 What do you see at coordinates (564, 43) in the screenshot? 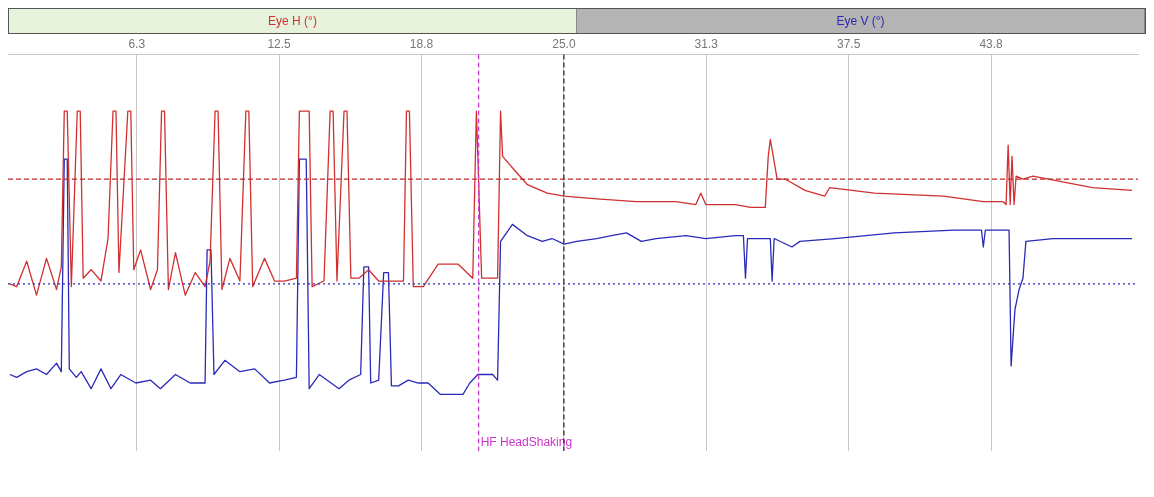
I see `x-tick-label: 25.0` at bounding box center [564, 43].